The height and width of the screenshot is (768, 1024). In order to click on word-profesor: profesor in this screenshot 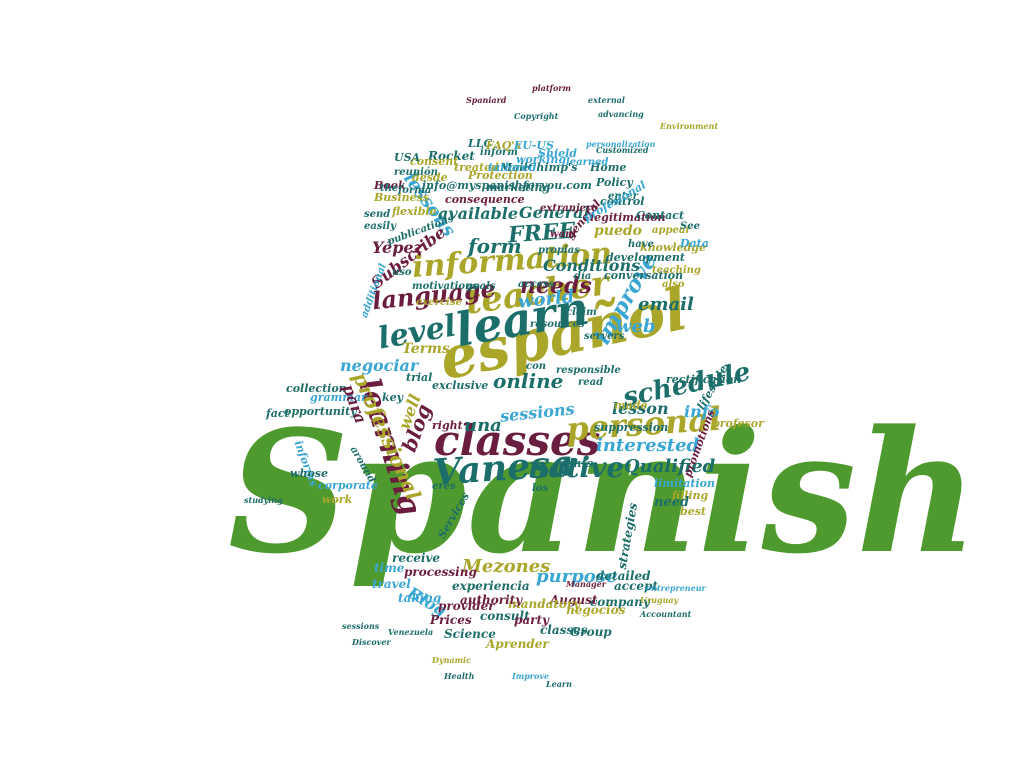, I will do `click(738, 423)`.